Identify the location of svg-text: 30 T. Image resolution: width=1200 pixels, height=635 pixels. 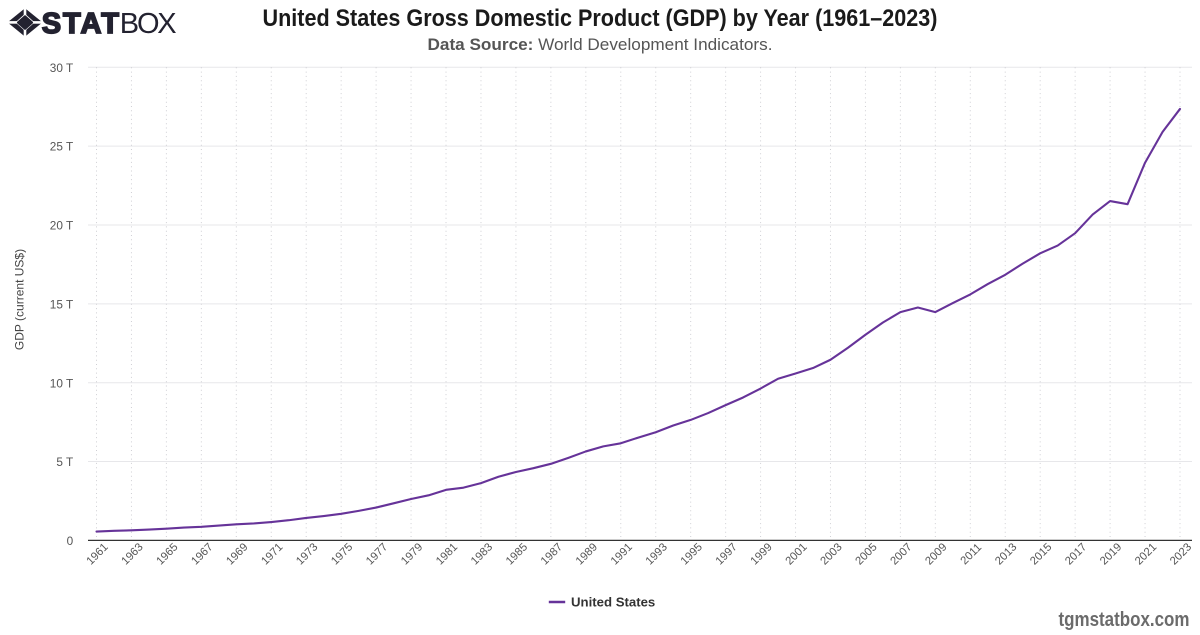
(61, 68).